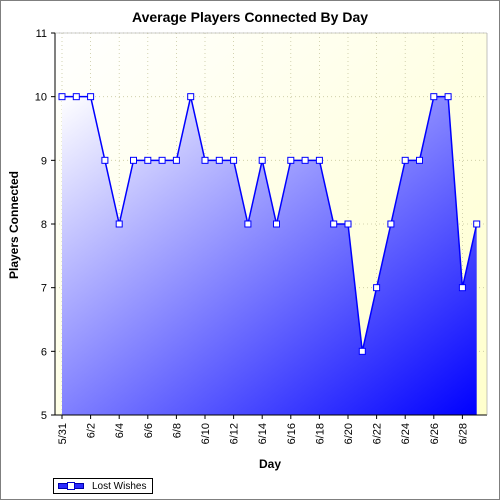  I want to click on x-tick-label: 6/6, so click(149, 430).